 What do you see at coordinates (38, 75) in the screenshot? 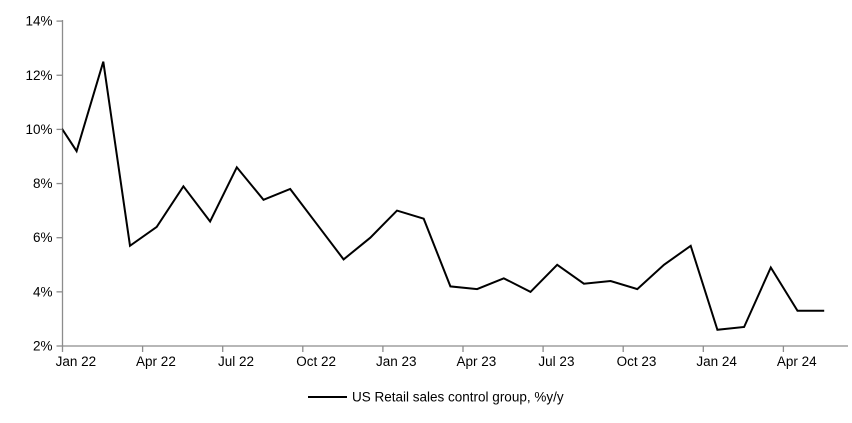
I see `y-tick-label: 12%` at bounding box center [38, 75].